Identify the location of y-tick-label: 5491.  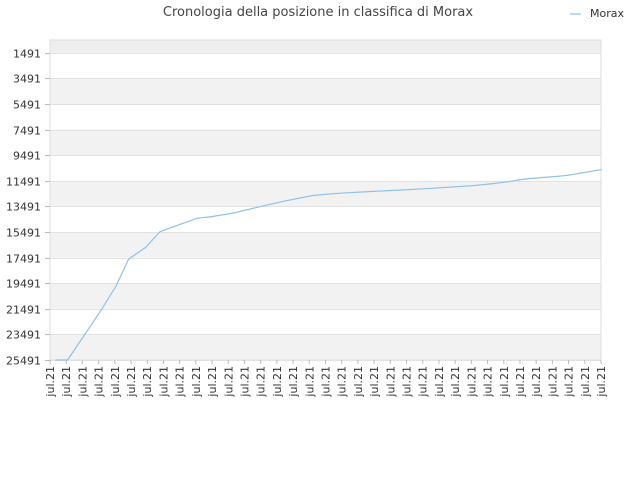
(27, 105).